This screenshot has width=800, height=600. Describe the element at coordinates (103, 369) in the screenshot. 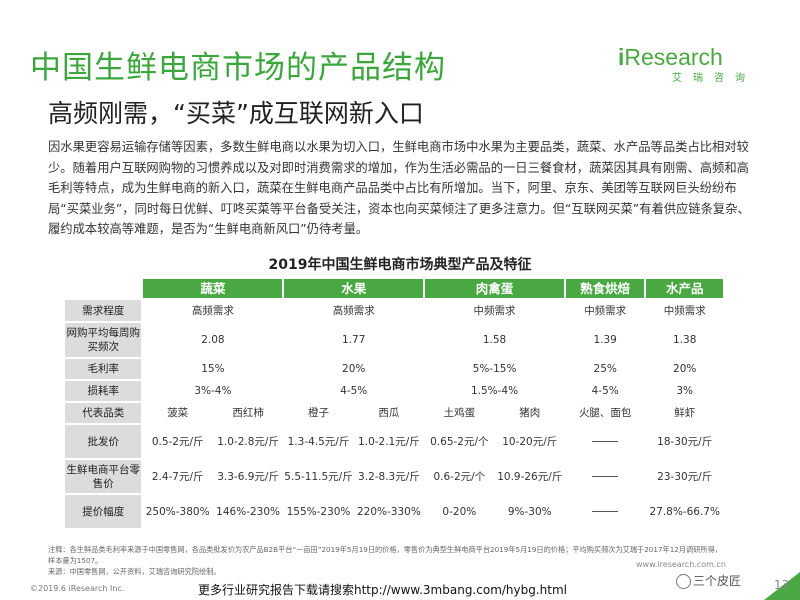

I see `row-label-margin: 毛利率` at that location.